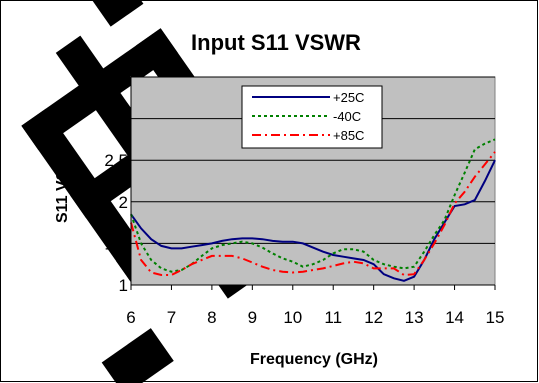 This screenshot has height=383, width=539. I want to click on x-tick-label: 9, so click(252, 317).